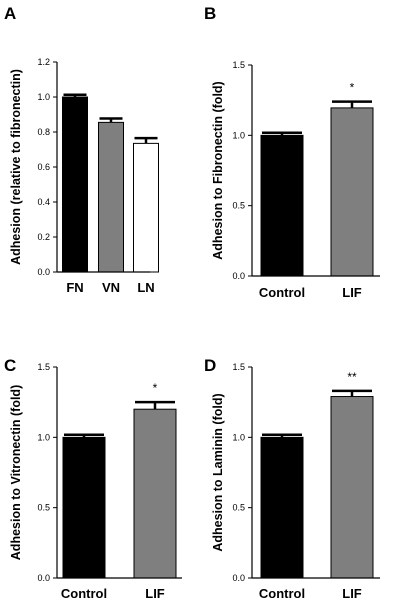  Describe the element at coordinates (16, 472) in the screenshot. I see `y-axis-title: Adhesion to Vitronectin (fold)` at that location.